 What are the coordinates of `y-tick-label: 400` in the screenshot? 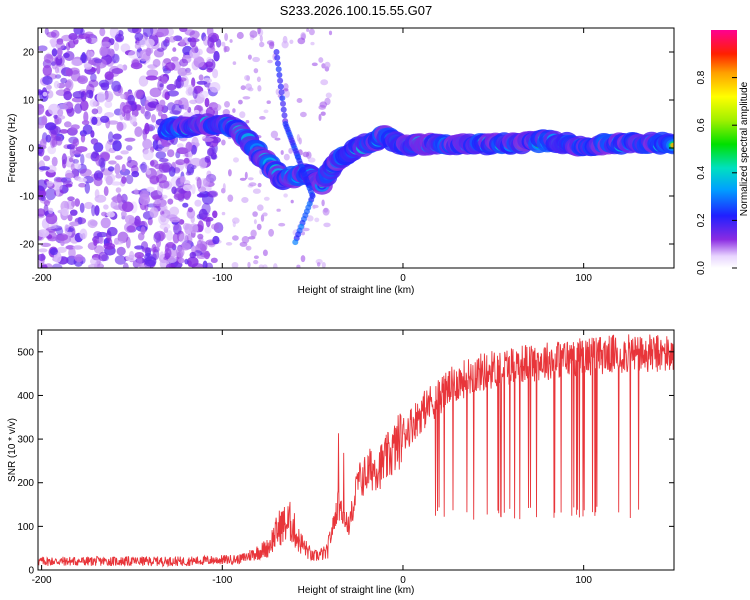 It's located at (25, 396).